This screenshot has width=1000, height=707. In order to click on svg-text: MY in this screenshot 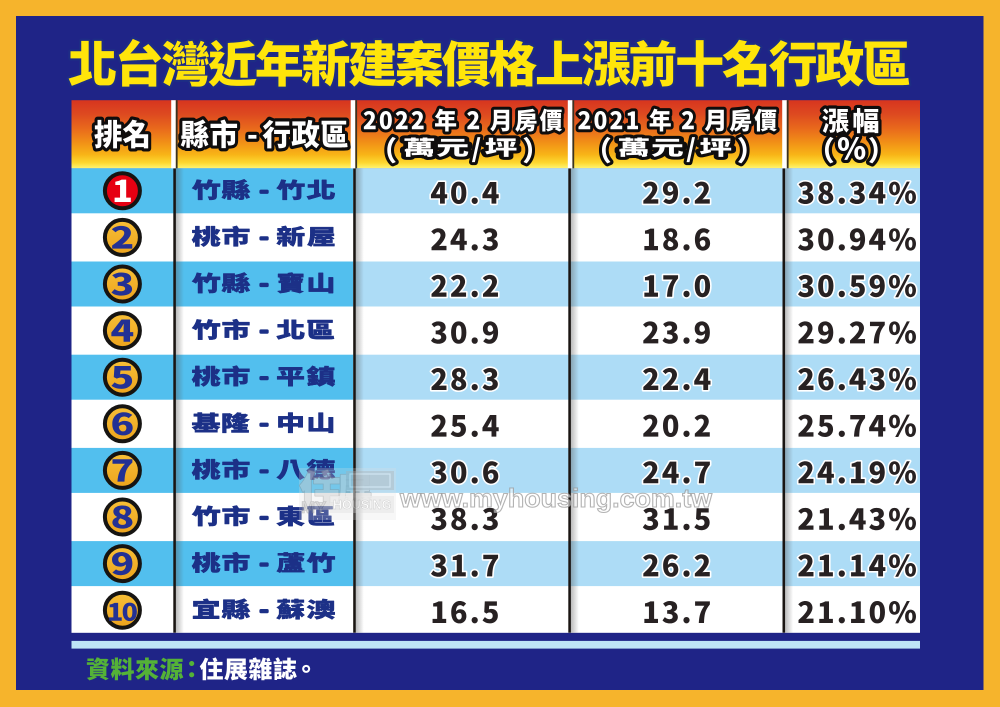, I will do `click(314, 507)`.